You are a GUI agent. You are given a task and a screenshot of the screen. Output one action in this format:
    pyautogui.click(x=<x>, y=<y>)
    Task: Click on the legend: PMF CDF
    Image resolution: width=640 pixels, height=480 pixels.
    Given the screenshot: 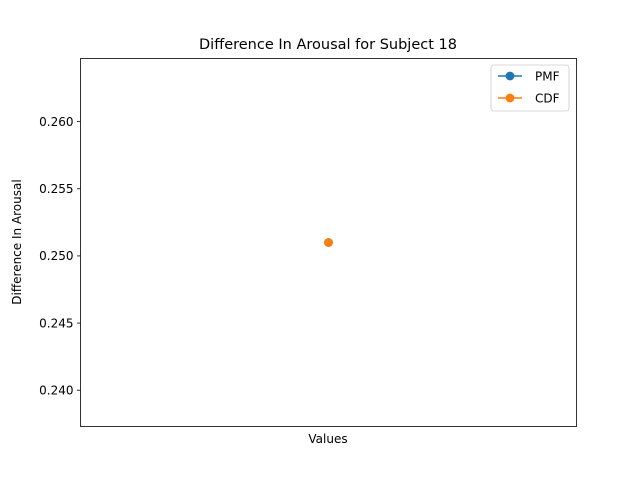 What is the action you would take?
    pyautogui.click(x=530, y=88)
    